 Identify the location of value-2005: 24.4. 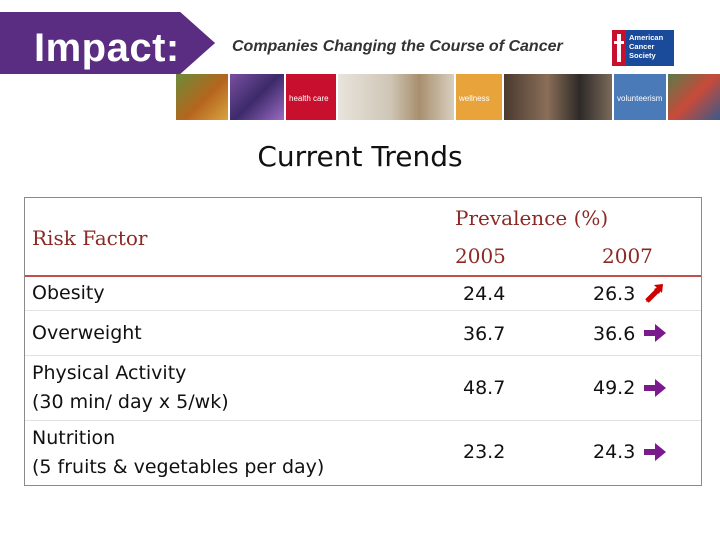
(484, 294).